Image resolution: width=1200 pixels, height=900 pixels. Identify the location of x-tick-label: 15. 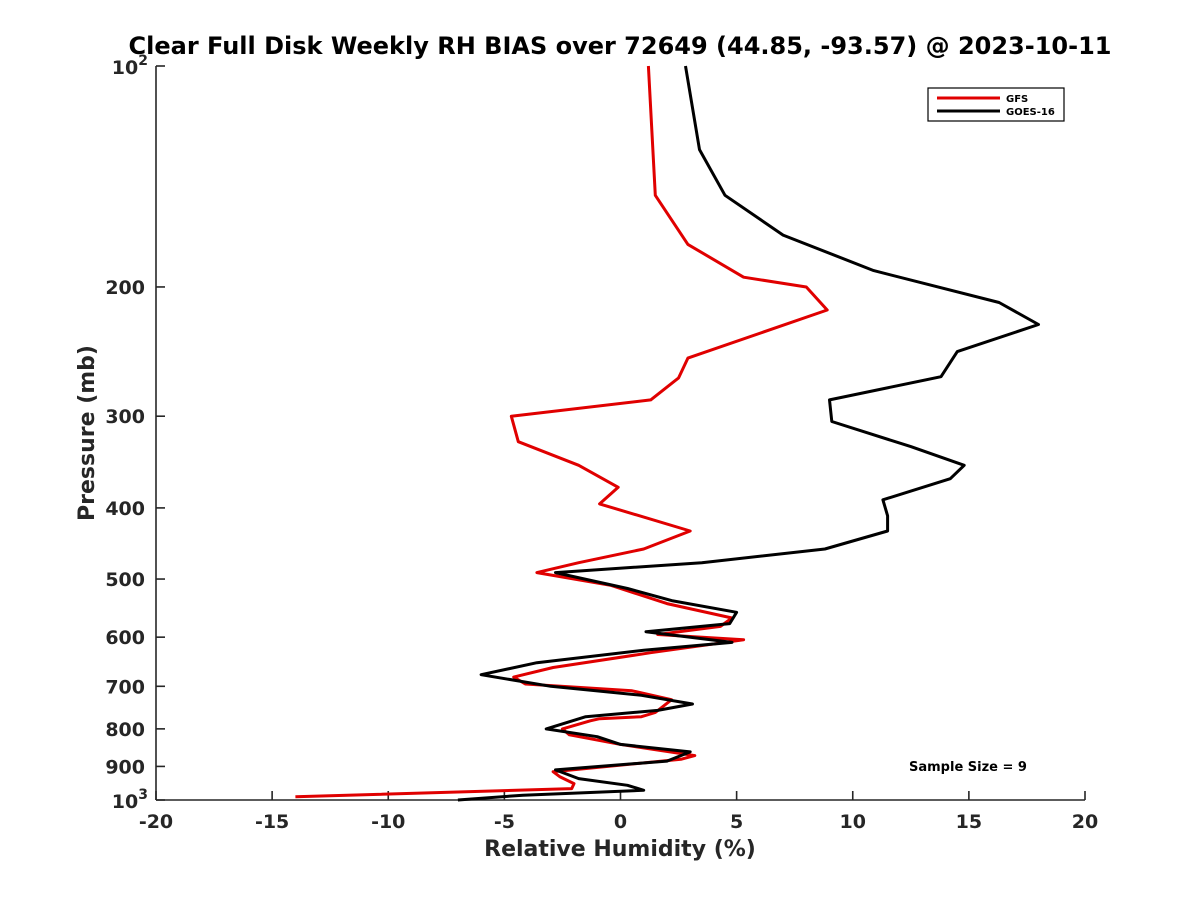
(969, 822).